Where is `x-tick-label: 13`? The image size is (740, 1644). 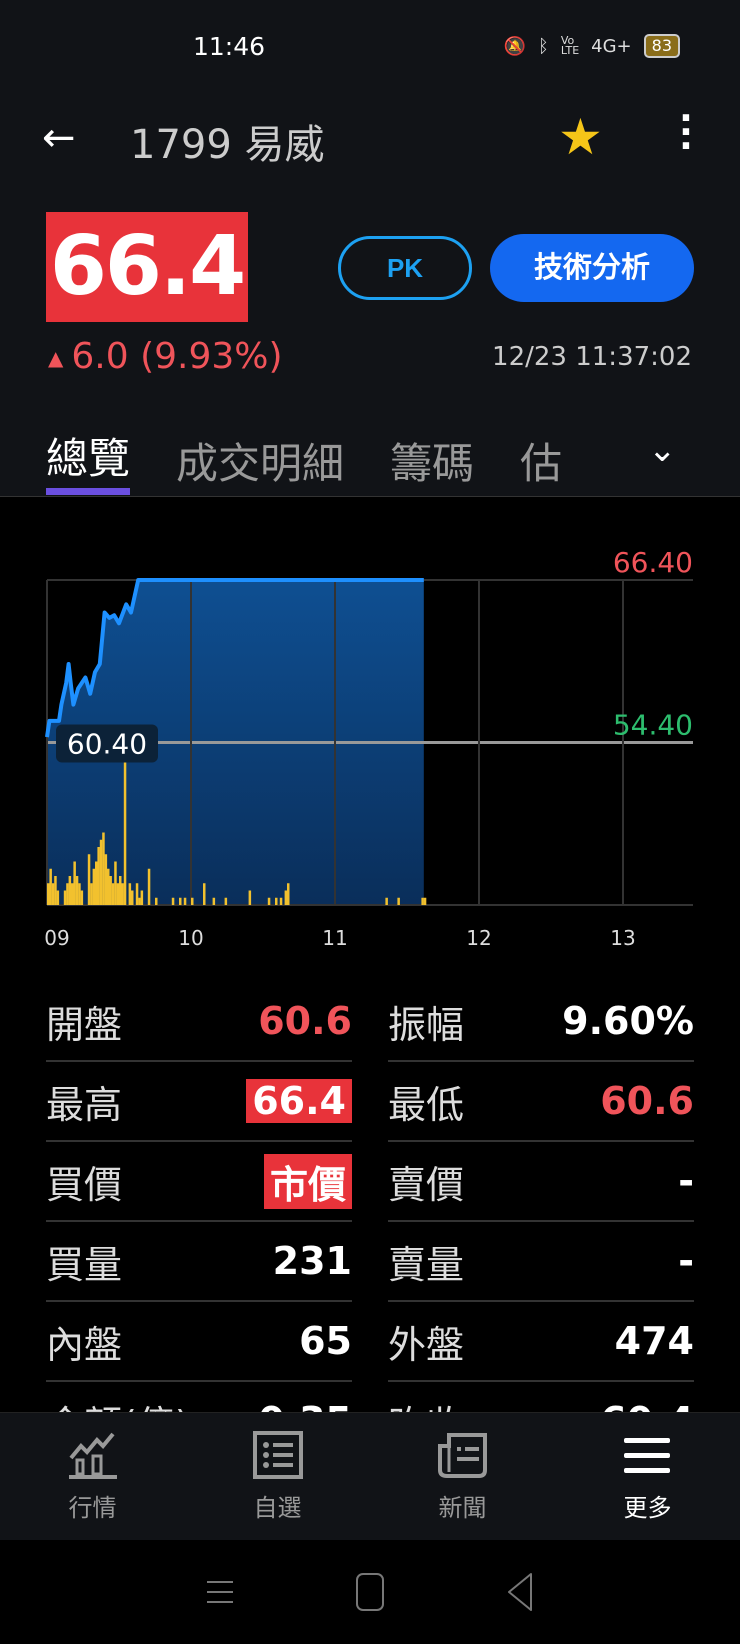
x-tick-label: 13 is located at coordinates (622, 938).